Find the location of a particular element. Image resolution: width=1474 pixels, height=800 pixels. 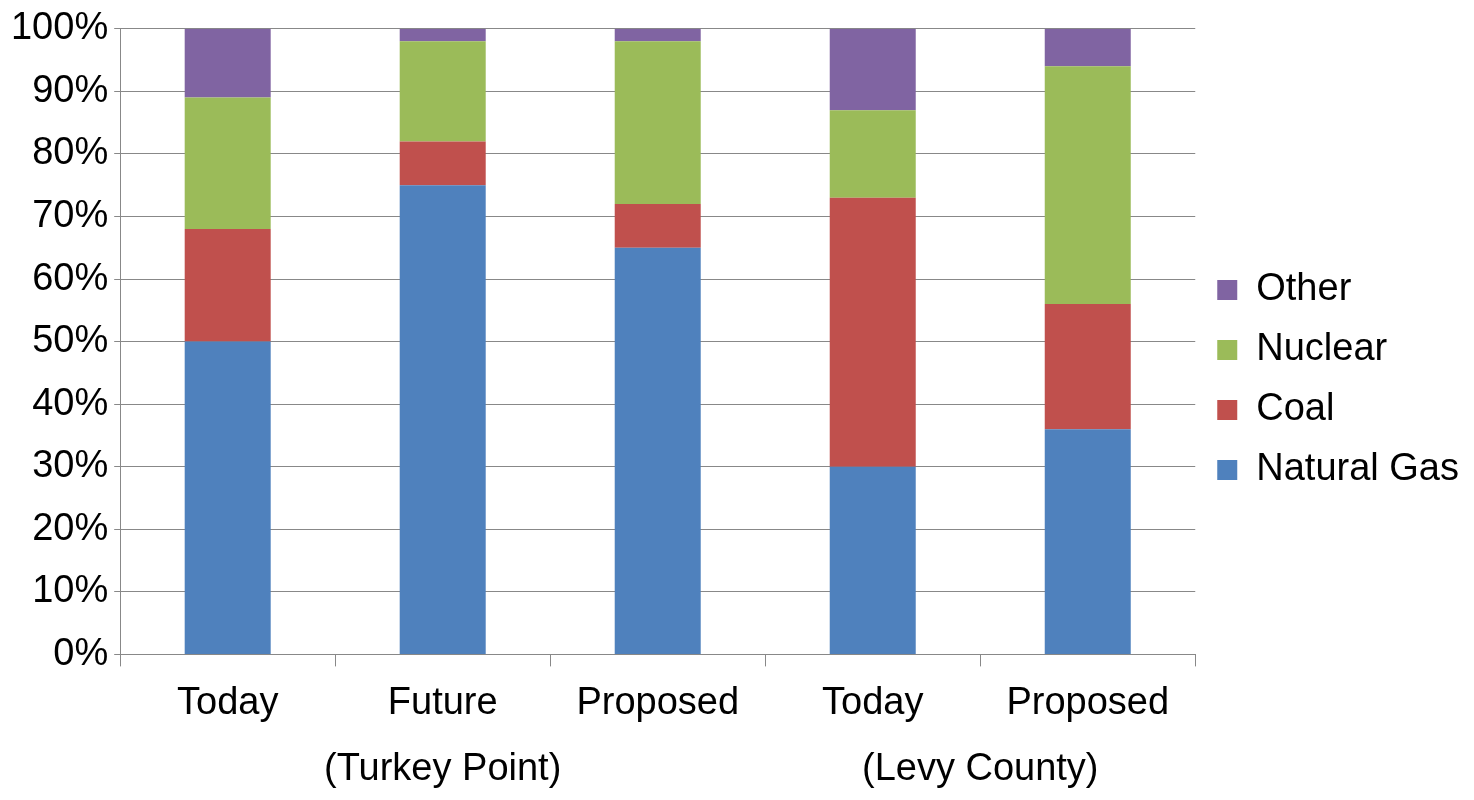

y-tick-label: 50% is located at coordinates (70, 339).